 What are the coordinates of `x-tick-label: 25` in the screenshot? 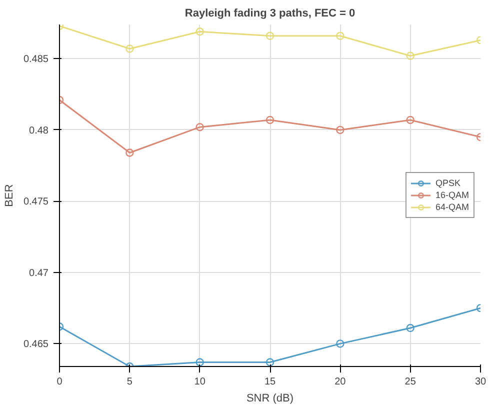 It's located at (410, 382).